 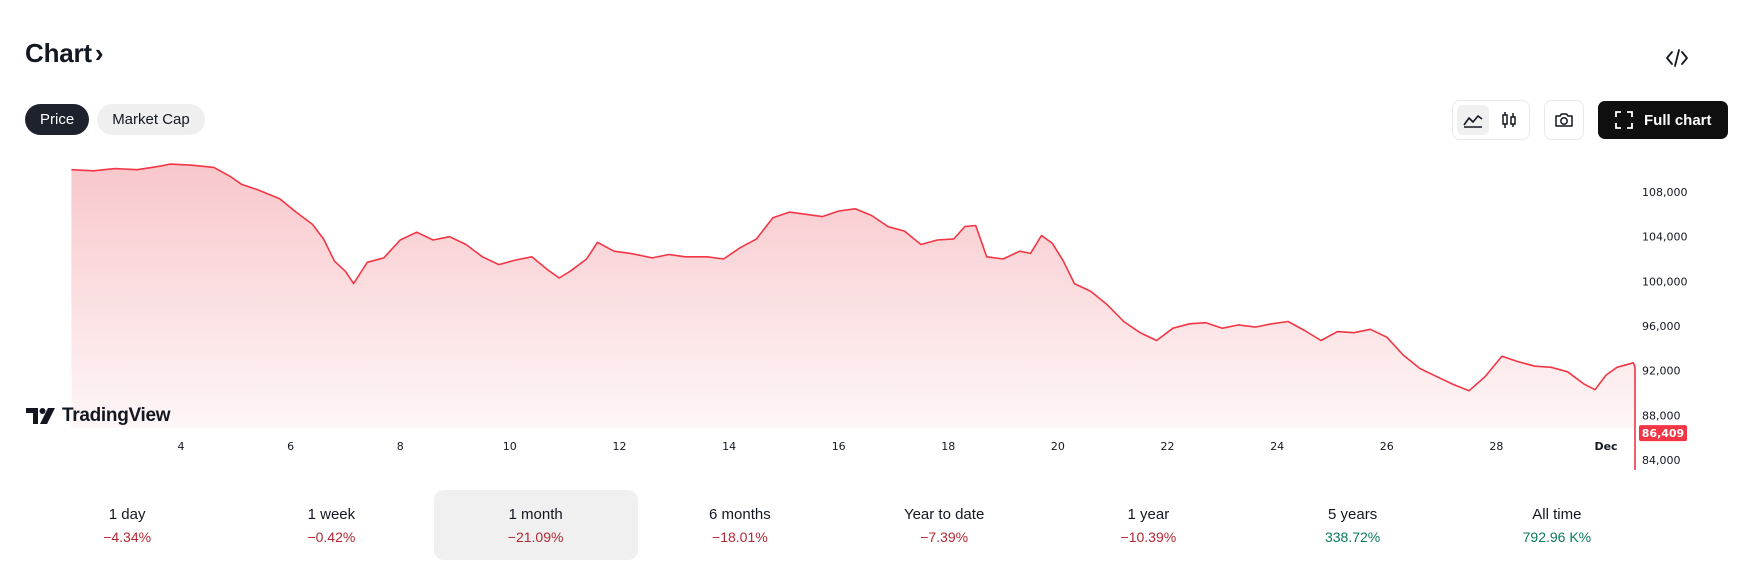 I want to click on period-label: 1 month, so click(x=535, y=514).